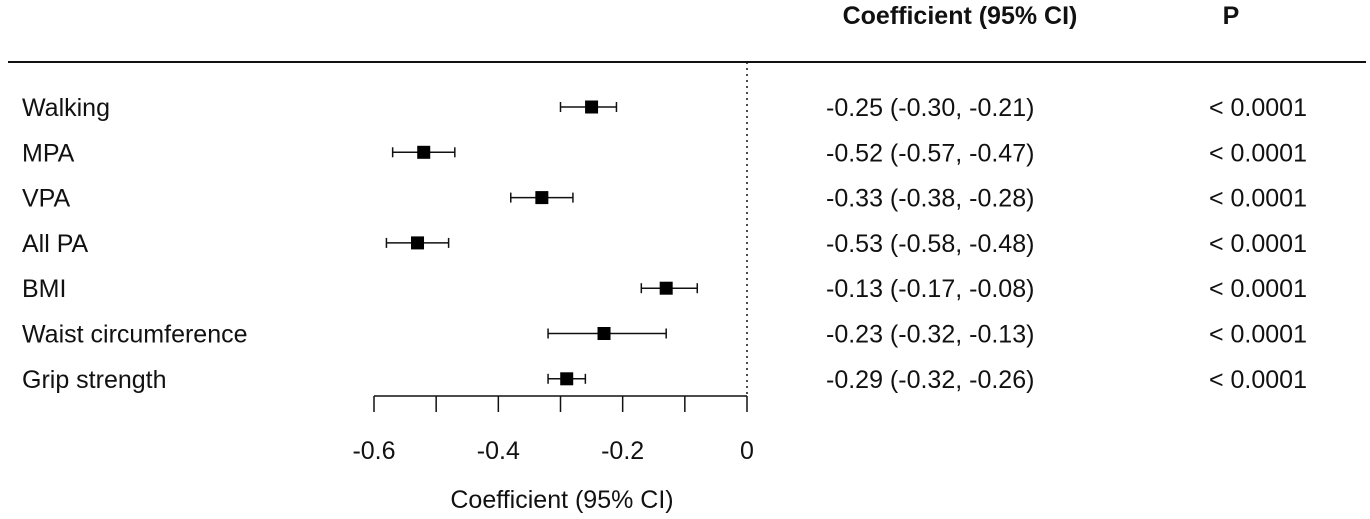 The width and height of the screenshot is (1370, 519). I want to click on row-label: BMI, so click(44, 289).